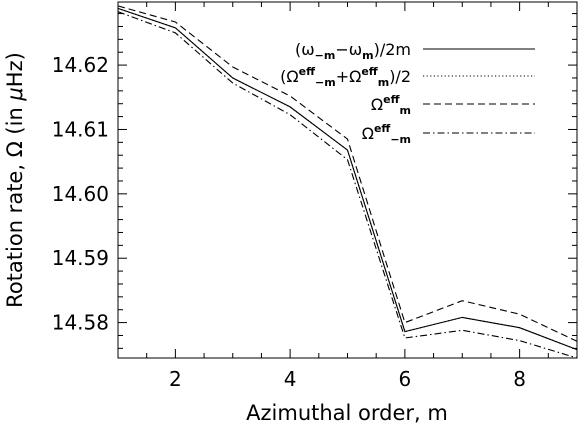 This screenshot has height=428, width=579. I want to click on y-tick-labels: 14.58 14.59 14.60 14.61 14.62, so click(80, 194).